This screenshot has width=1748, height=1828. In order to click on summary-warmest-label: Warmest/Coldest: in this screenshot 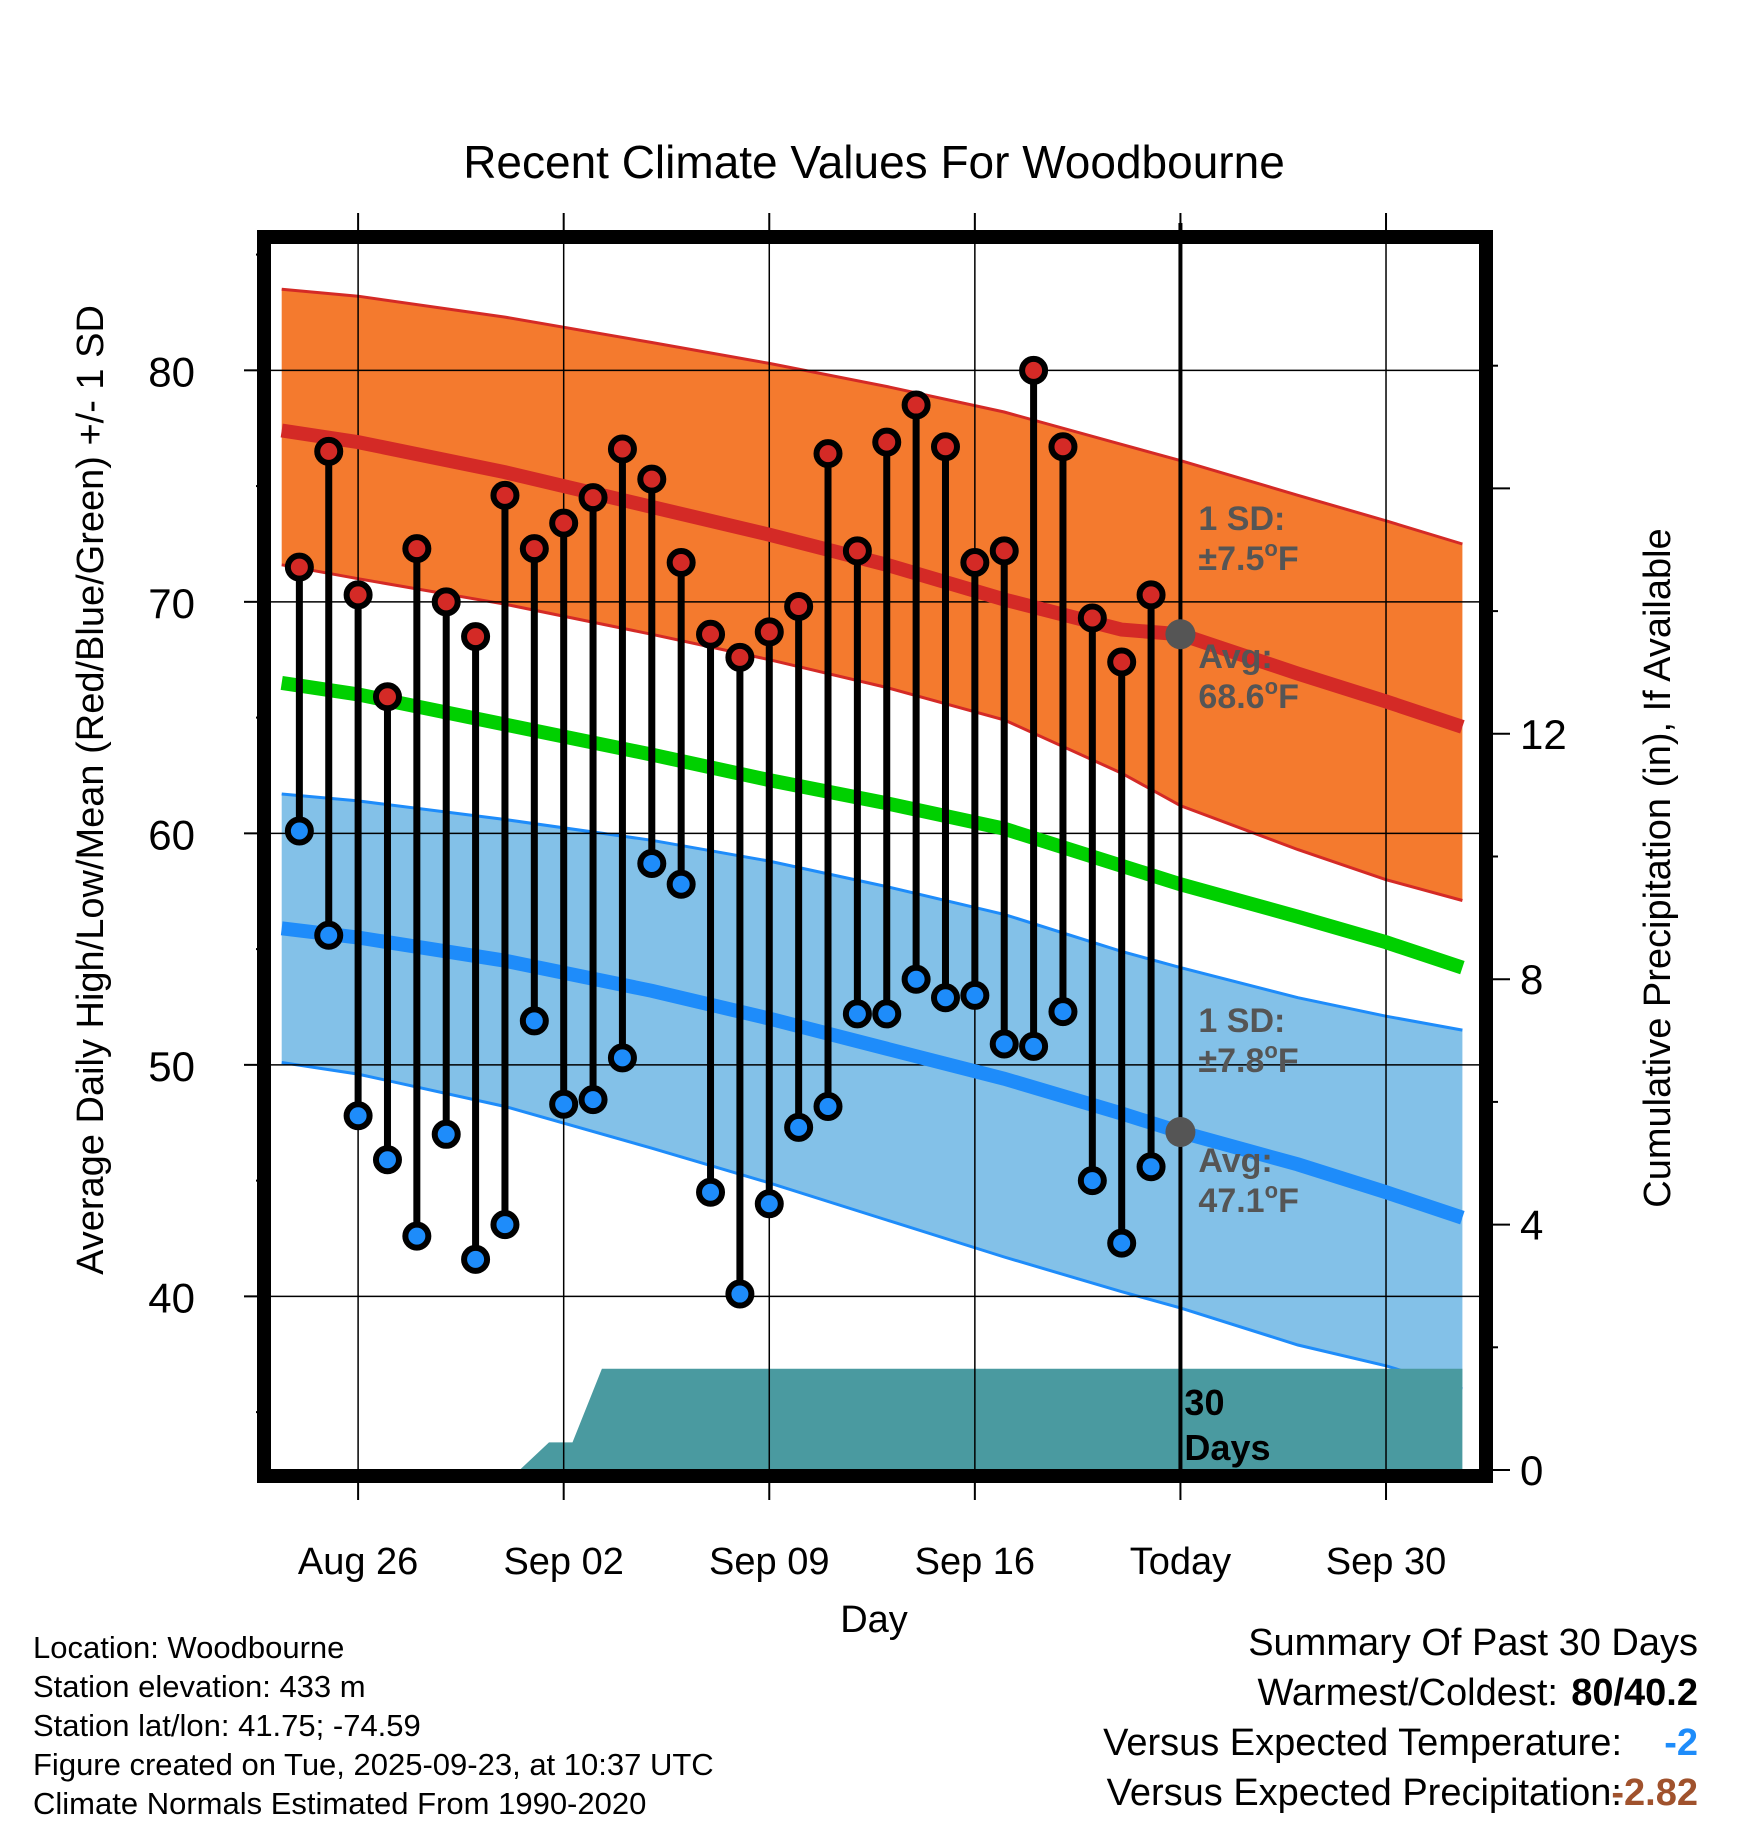, I will do `click(1407, 1693)`.